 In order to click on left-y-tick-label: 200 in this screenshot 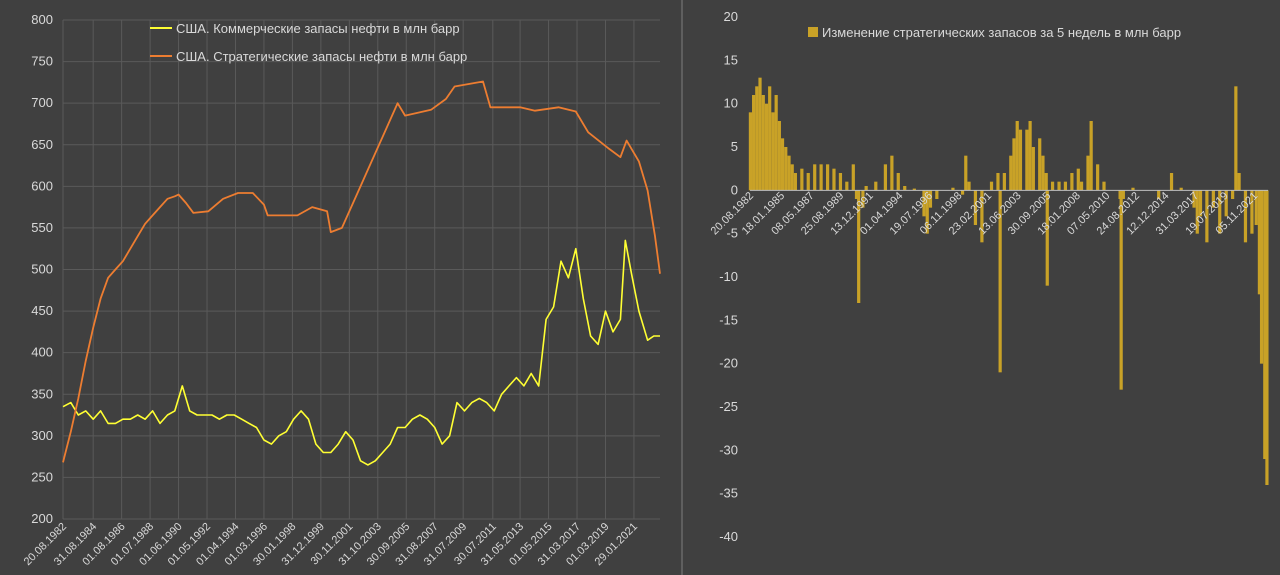, I will do `click(42, 518)`.